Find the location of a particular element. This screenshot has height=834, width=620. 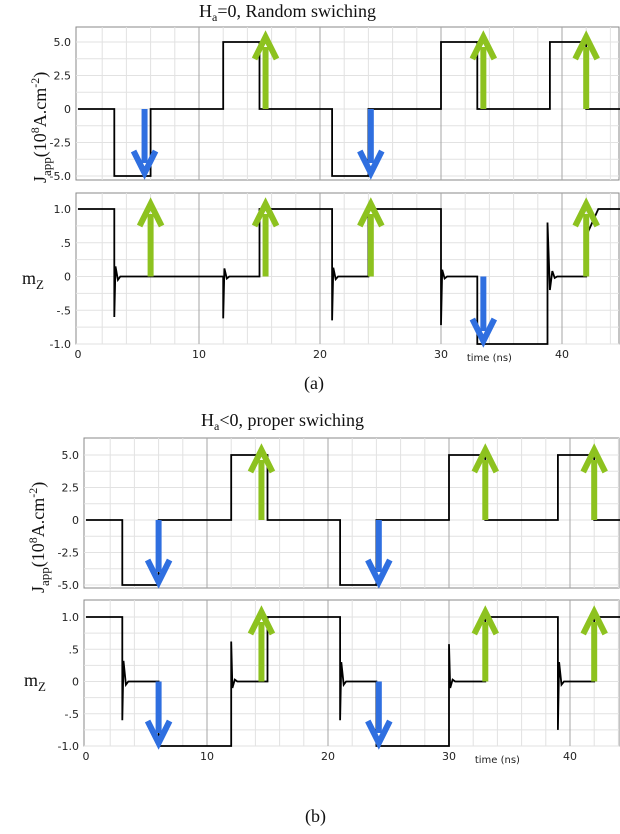

panel-a-title: Ha=0, Random swiching is located at coordinates (287, 12).